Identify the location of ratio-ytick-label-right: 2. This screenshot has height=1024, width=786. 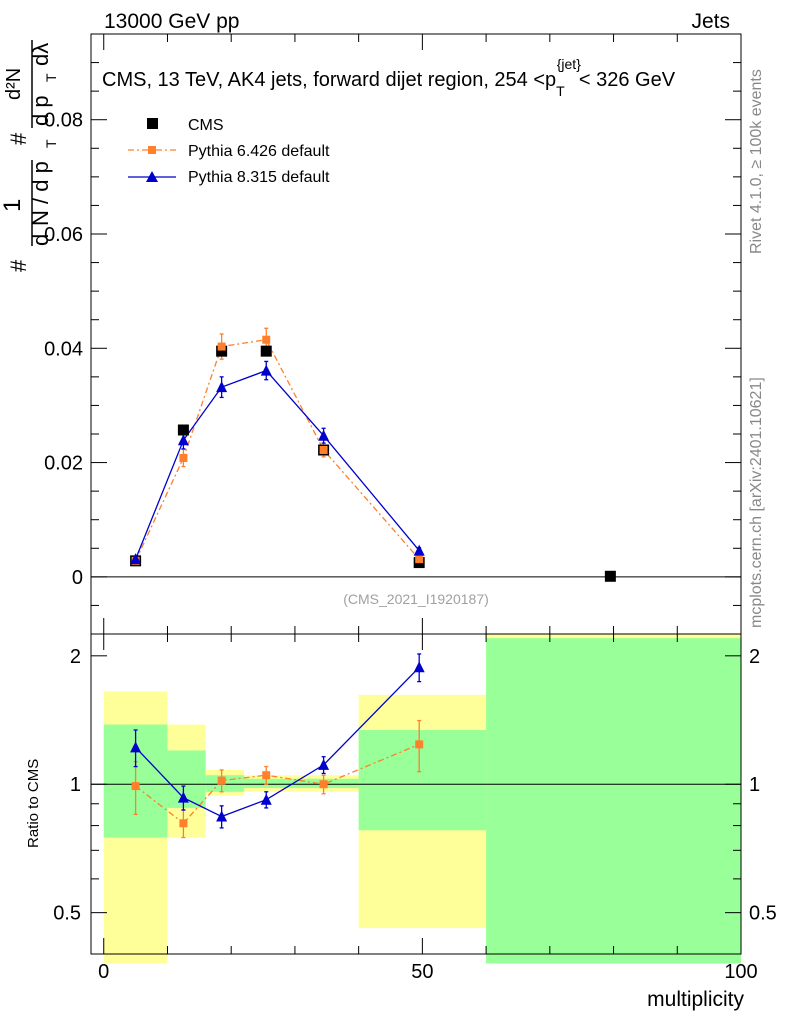
(754, 657).